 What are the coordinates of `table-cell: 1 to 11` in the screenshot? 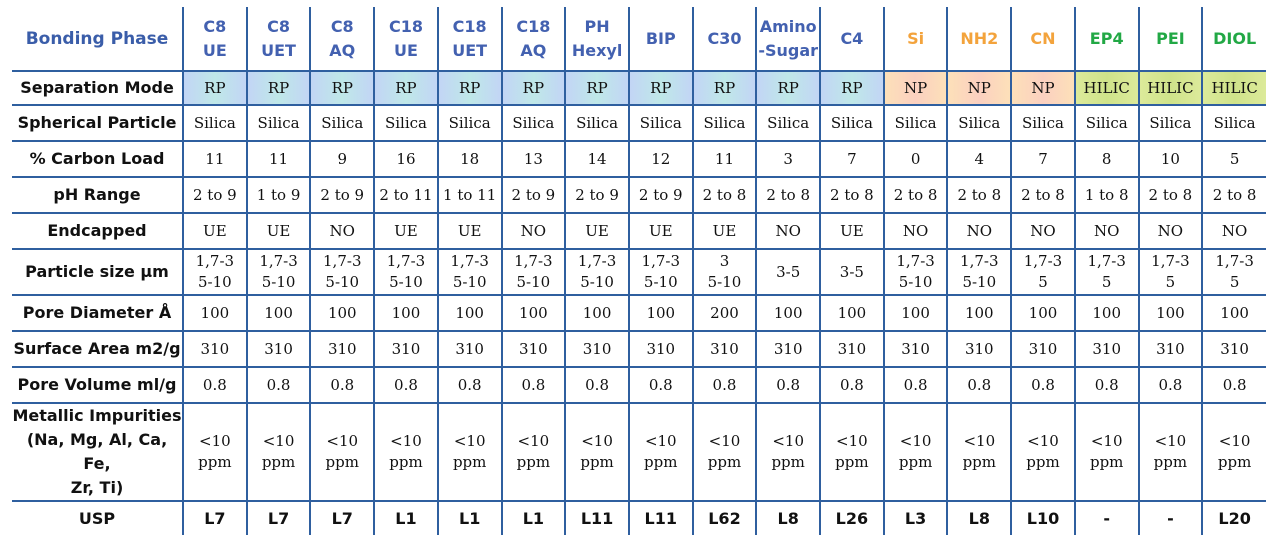 It's located at (470, 195).